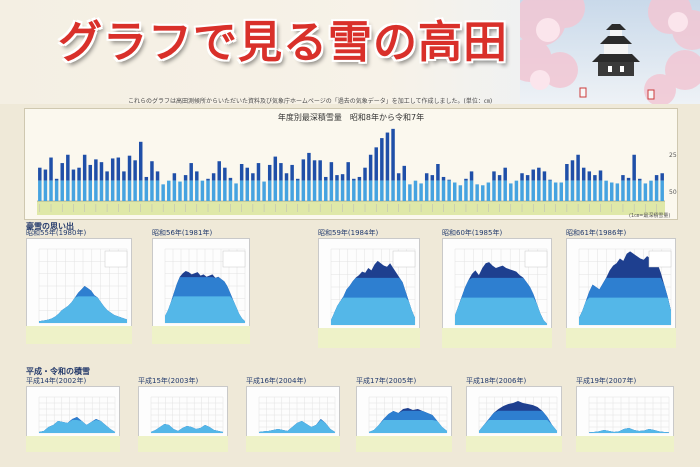 The image size is (700, 467). What do you see at coordinates (351, 208) in the screenshot?
I see `x-axis-band` at bounding box center [351, 208].